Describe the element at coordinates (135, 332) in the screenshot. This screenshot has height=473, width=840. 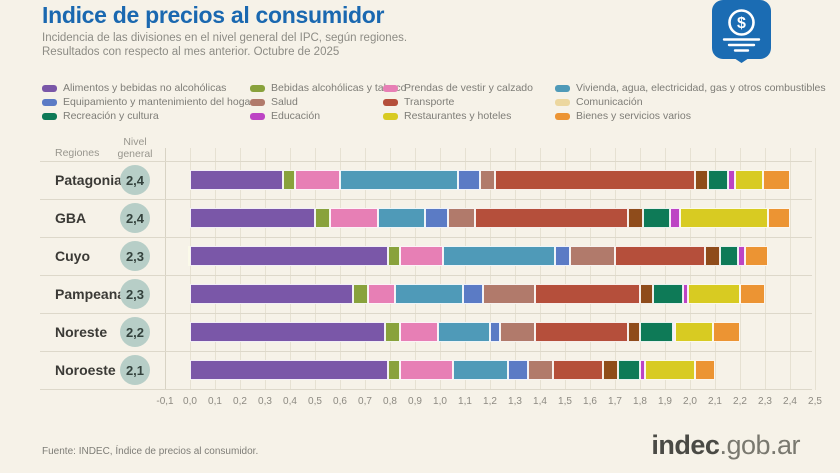
I see `nivel-general-badge: 2,2` at that location.